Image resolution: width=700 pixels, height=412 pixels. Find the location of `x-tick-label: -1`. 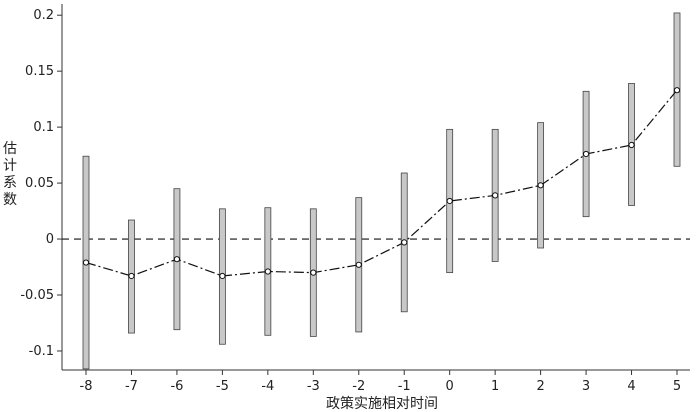

x-tick-label: -1 is located at coordinates (404, 386).